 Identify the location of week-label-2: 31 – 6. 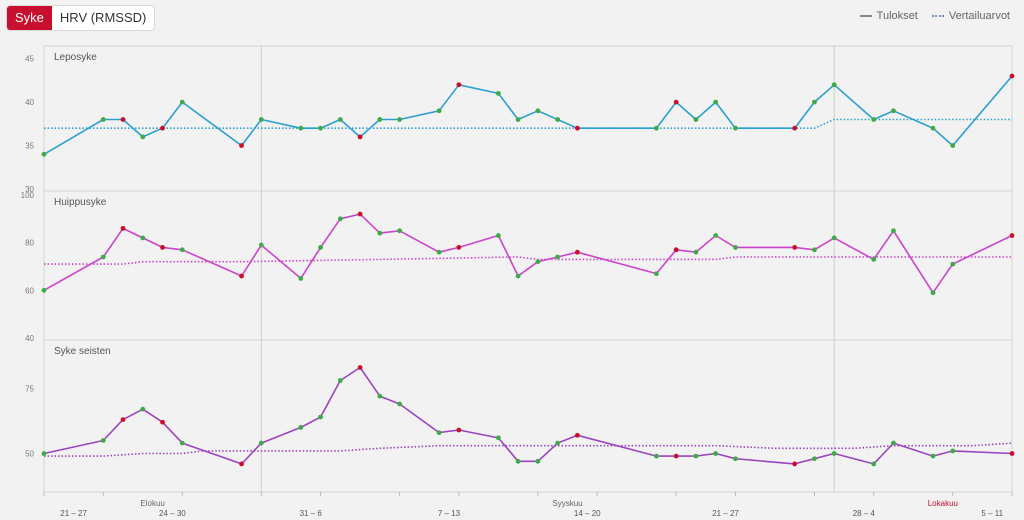
(311, 513).